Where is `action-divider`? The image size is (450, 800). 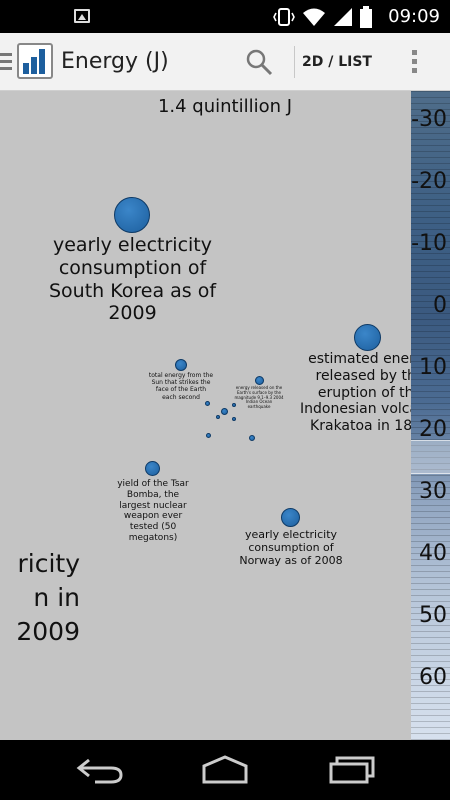 action-divider is located at coordinates (294, 62).